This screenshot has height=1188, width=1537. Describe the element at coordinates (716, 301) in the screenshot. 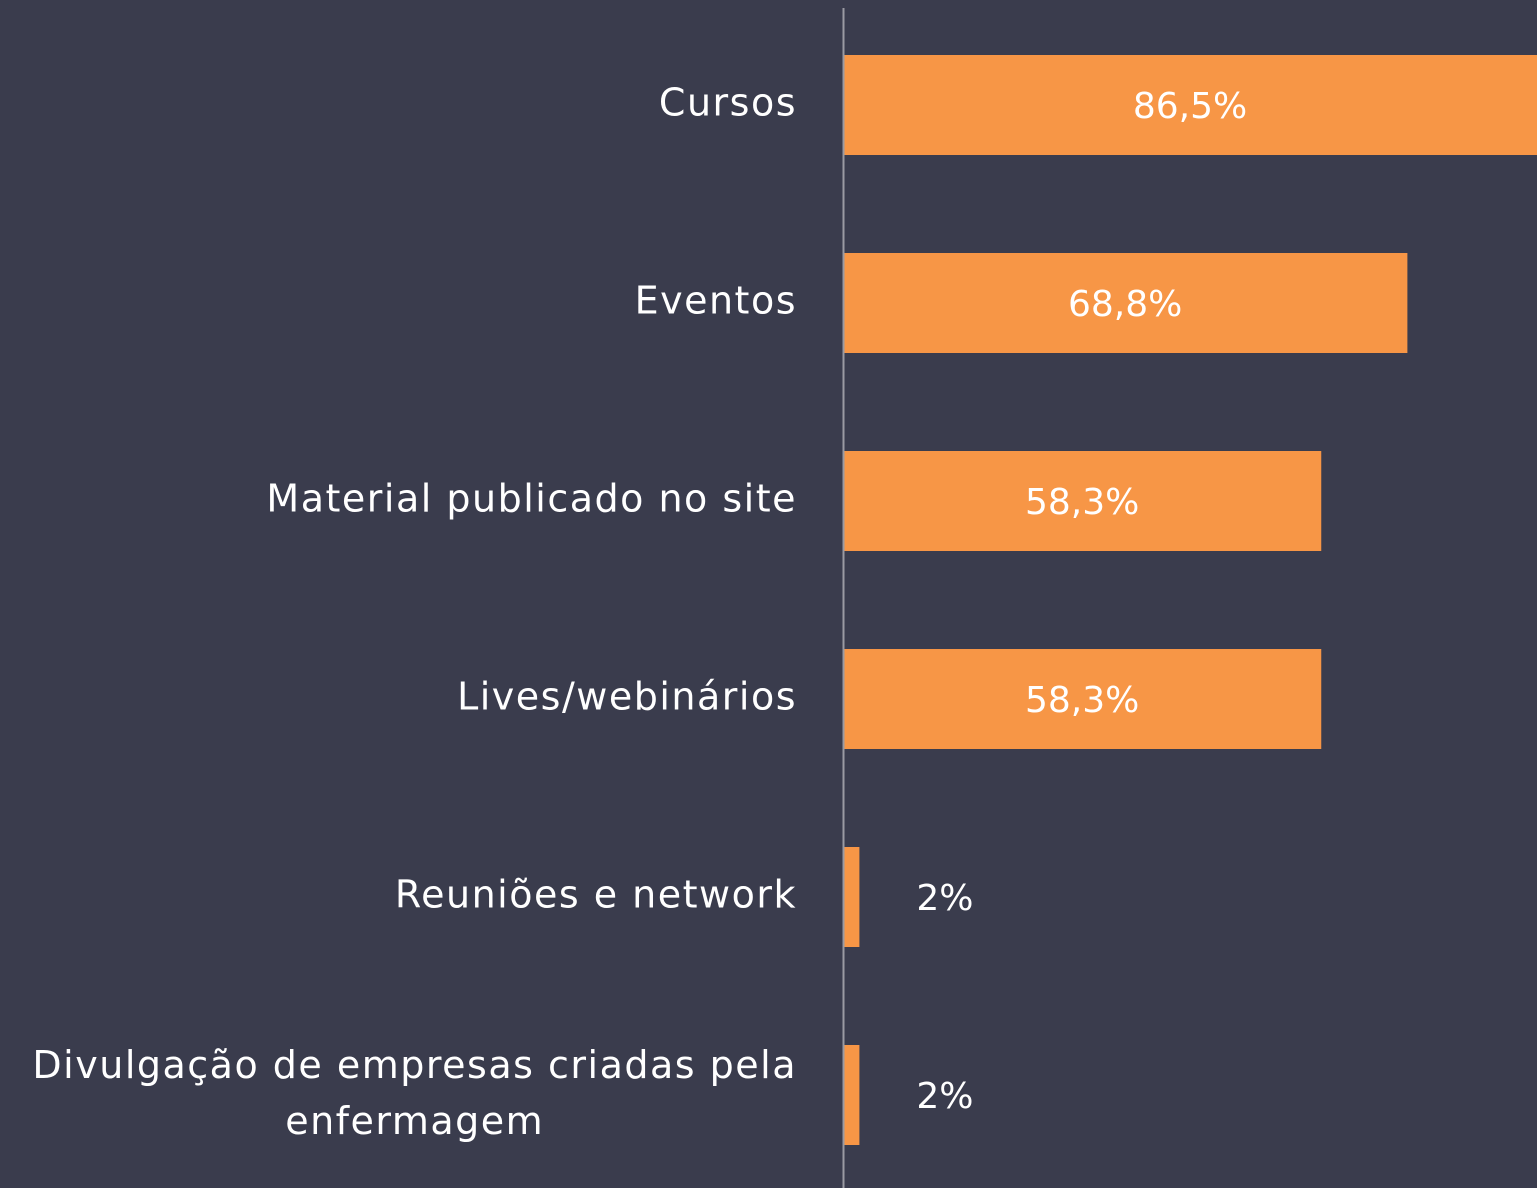

I see `category-label: Eventos` at that location.